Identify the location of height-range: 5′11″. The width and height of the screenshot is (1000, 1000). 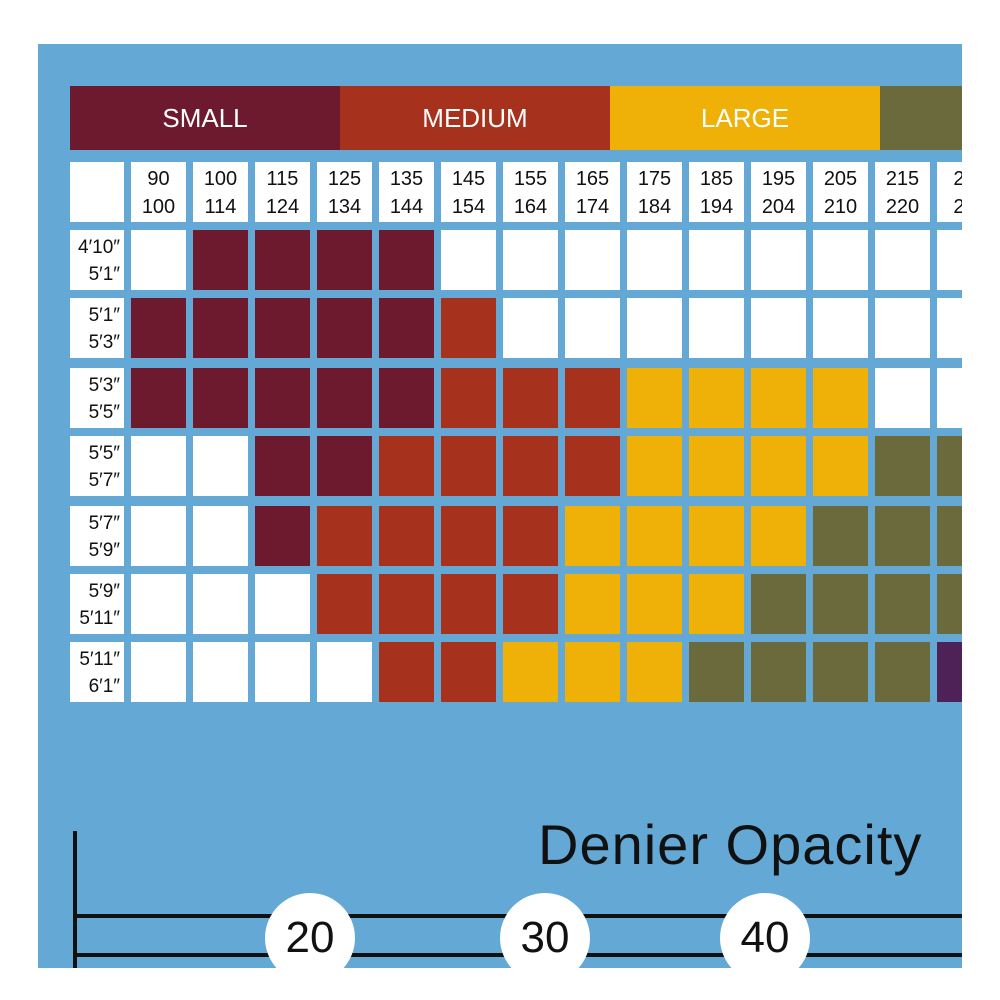
(99, 659).